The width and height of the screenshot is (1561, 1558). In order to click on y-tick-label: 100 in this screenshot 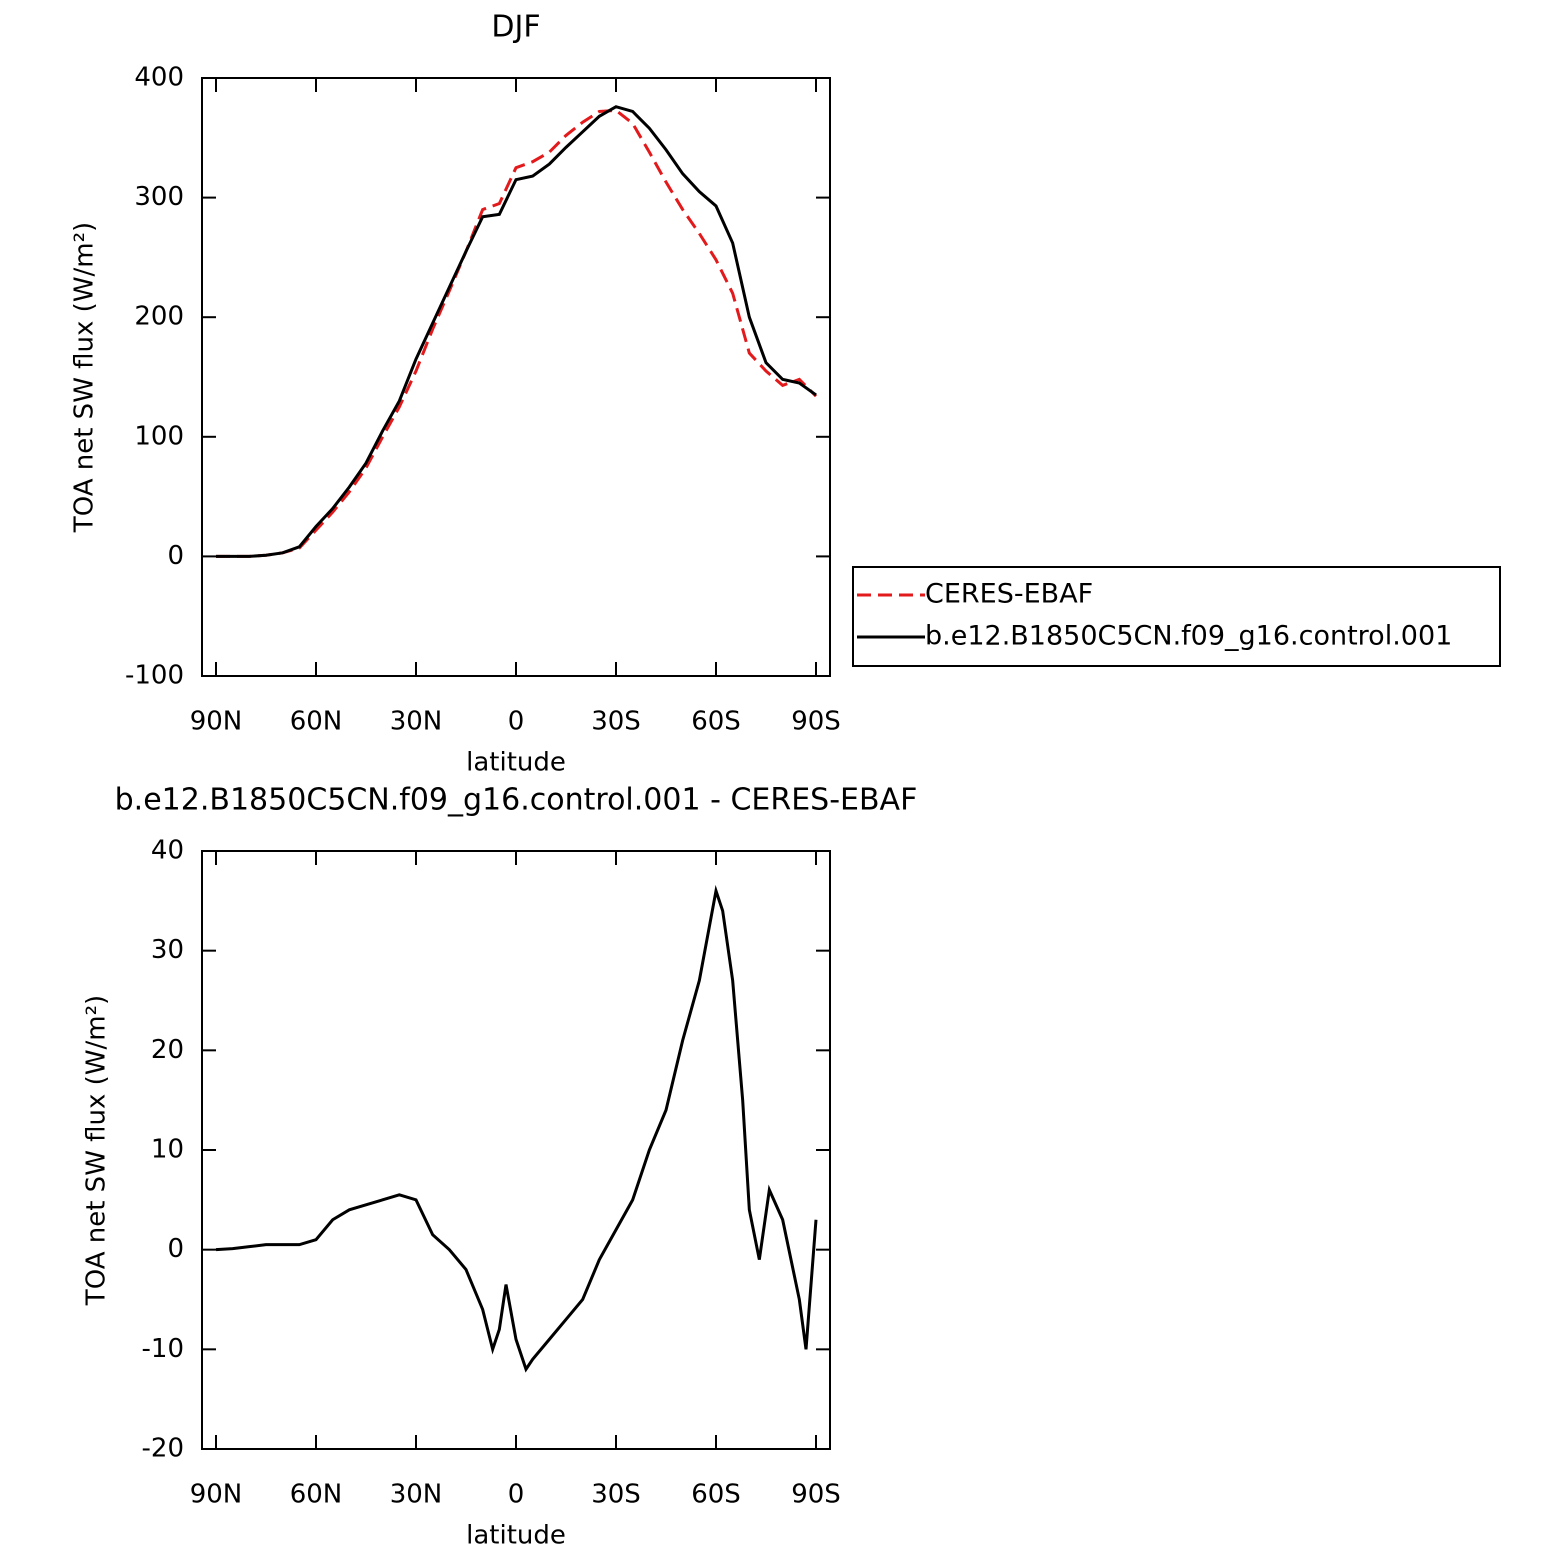, I will do `click(159, 436)`.